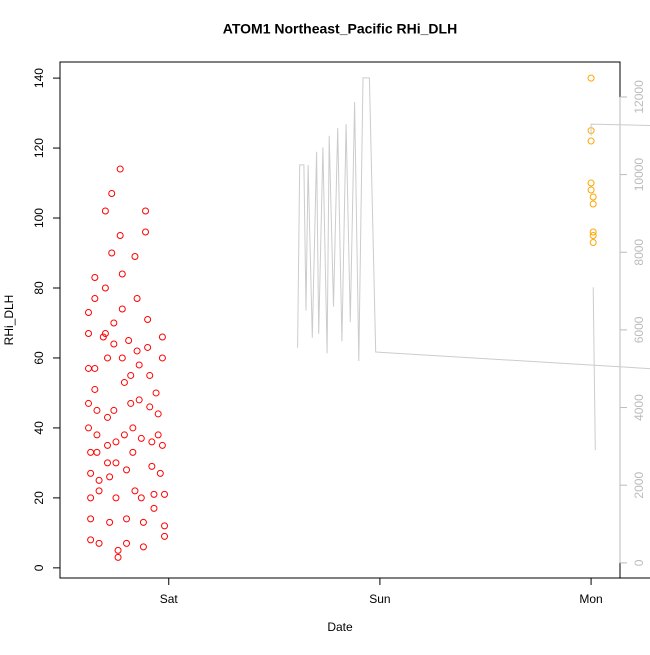 The width and height of the screenshot is (650, 655). What do you see at coordinates (39, 428) in the screenshot?
I see `y-tick-label: 40` at bounding box center [39, 428].